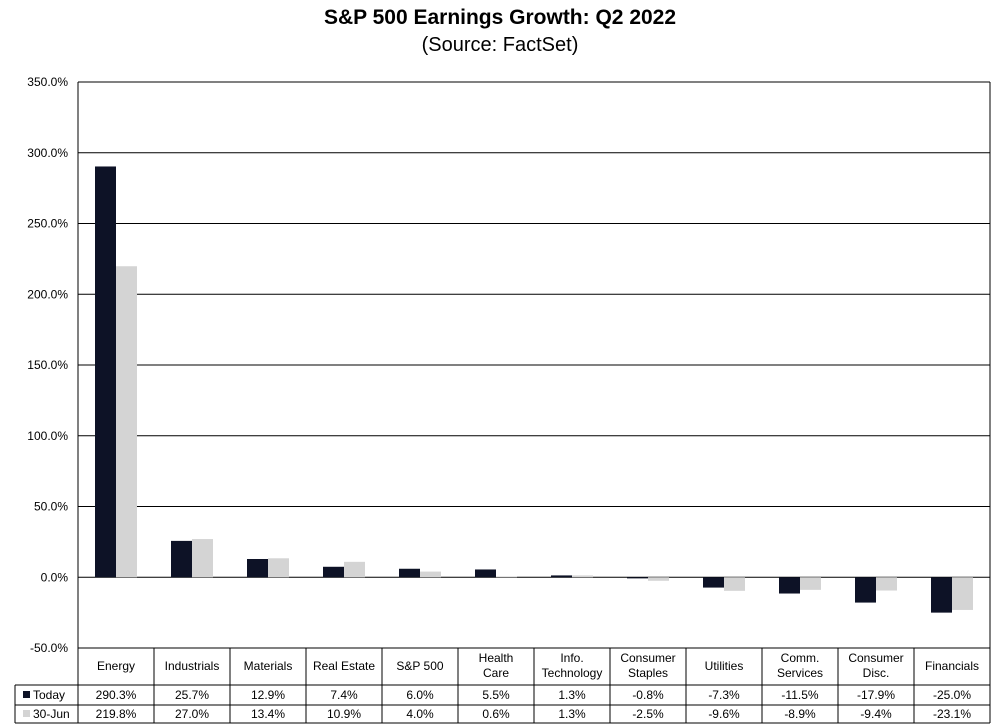  I want to click on data-label: 25.7%, so click(192, 695).